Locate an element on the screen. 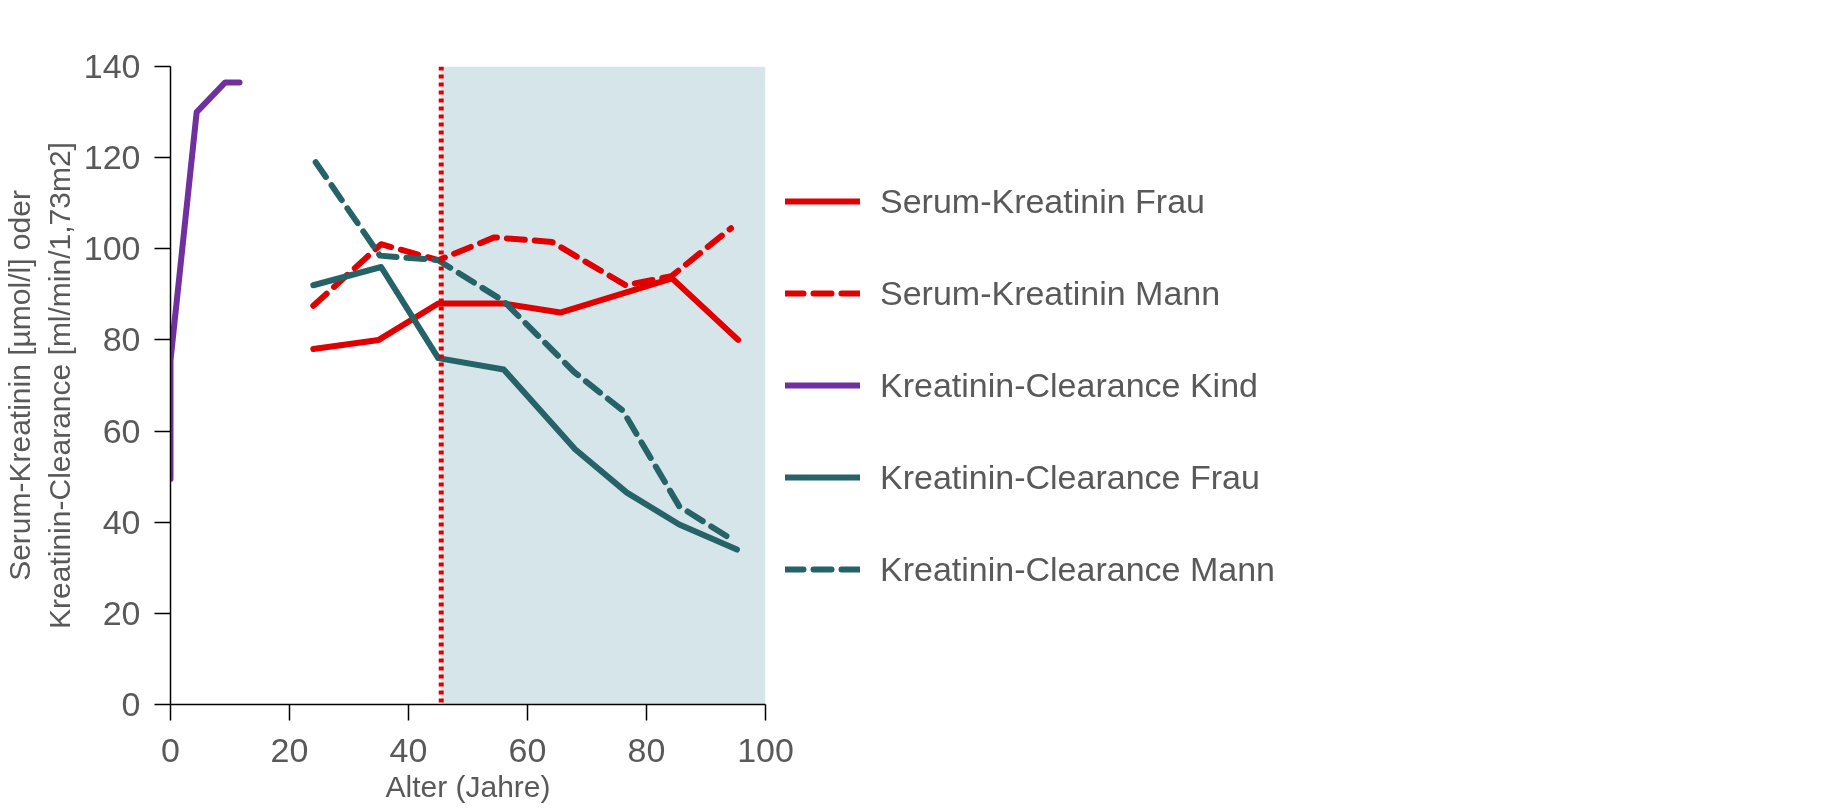 The height and width of the screenshot is (811, 1823). y-tick-label: 40 is located at coordinates (121, 521).